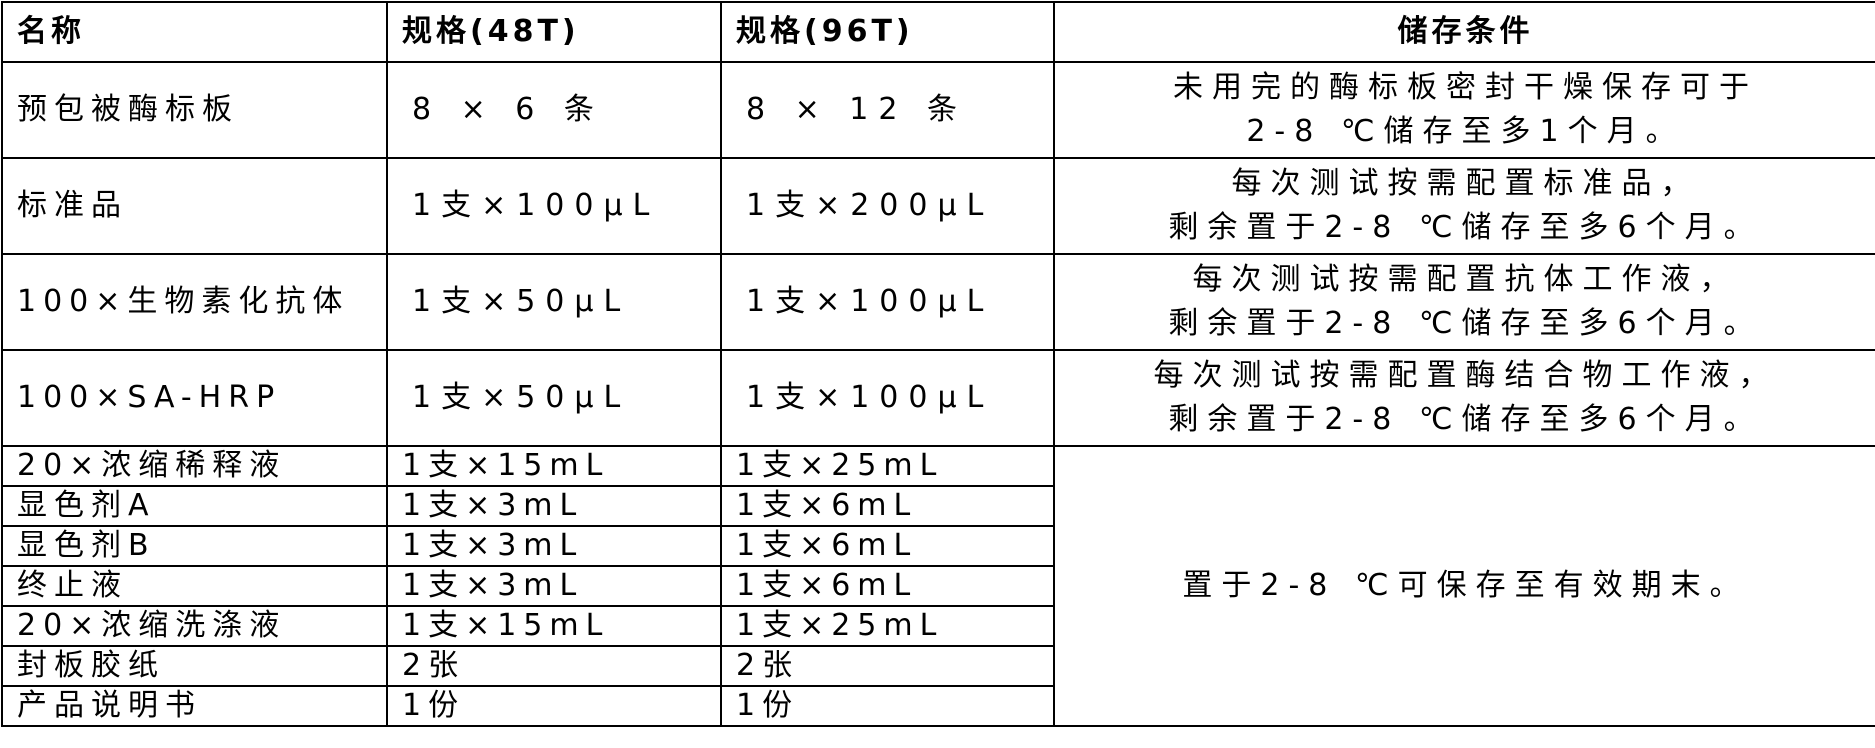 The image size is (1875, 748). Describe the element at coordinates (554, 706) in the screenshot. I see `spec-48t: 1份` at that location.